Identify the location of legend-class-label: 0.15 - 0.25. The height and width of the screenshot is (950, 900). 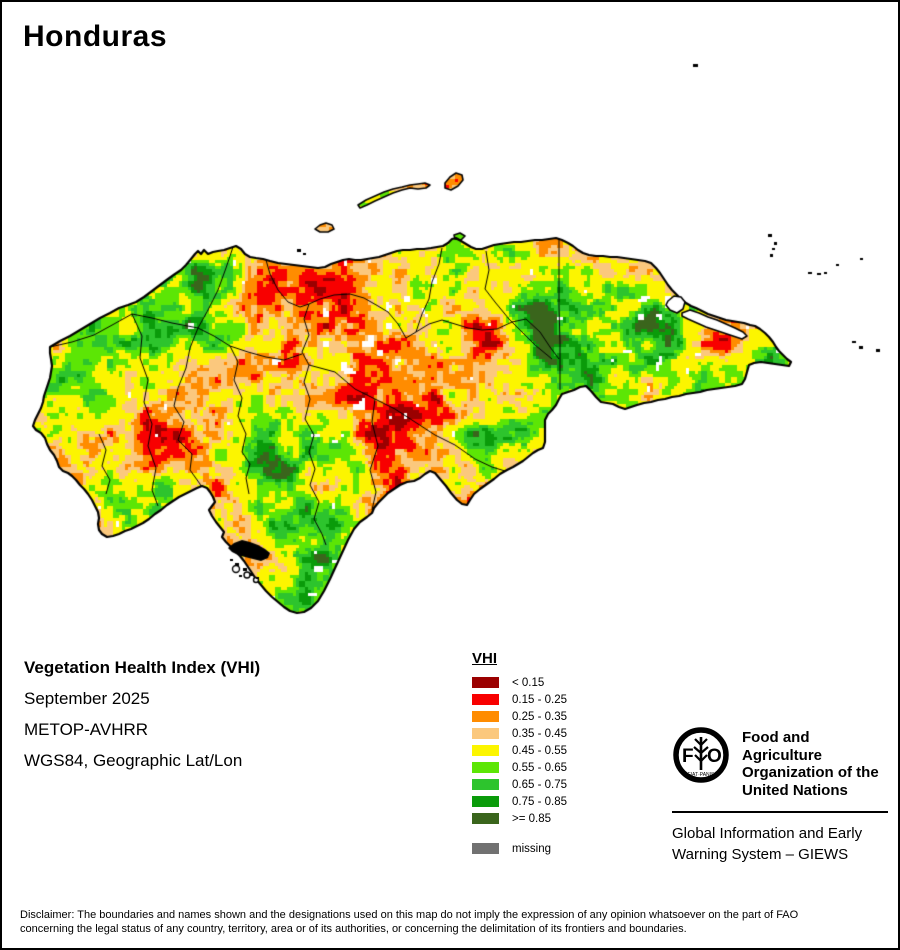
(539, 699).